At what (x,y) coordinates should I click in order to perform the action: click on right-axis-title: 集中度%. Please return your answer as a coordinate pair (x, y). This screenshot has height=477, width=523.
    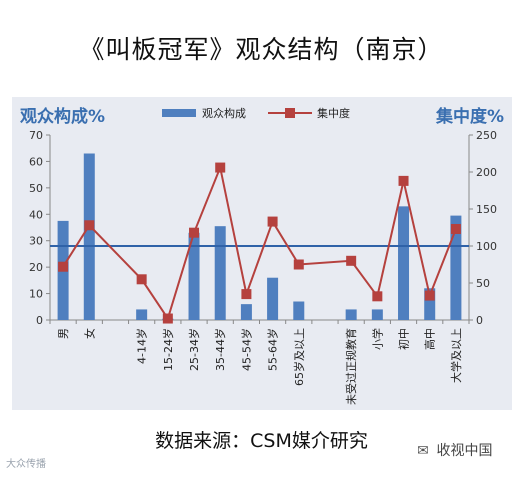
    Looking at the image, I should click on (469, 117).